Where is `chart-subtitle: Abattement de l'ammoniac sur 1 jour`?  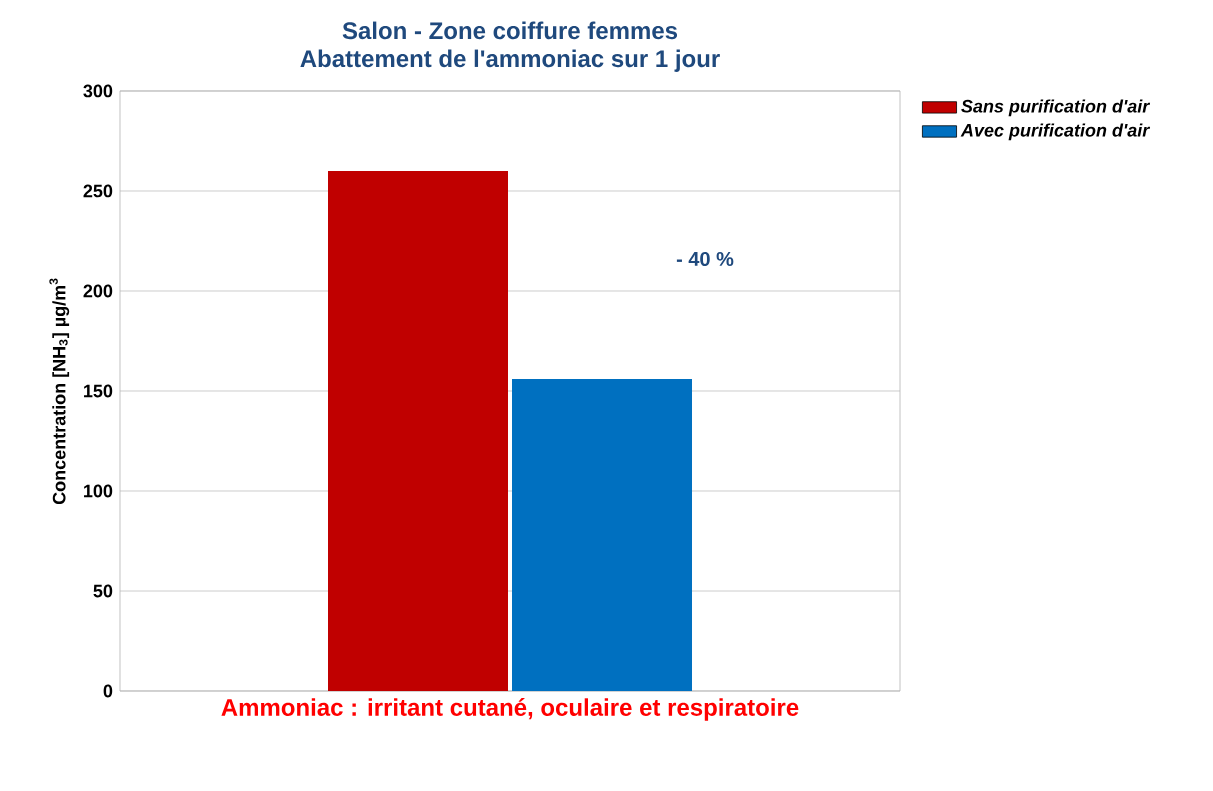
chart-subtitle: Abattement de l'ammoniac sur 1 jour is located at coordinates (510, 60).